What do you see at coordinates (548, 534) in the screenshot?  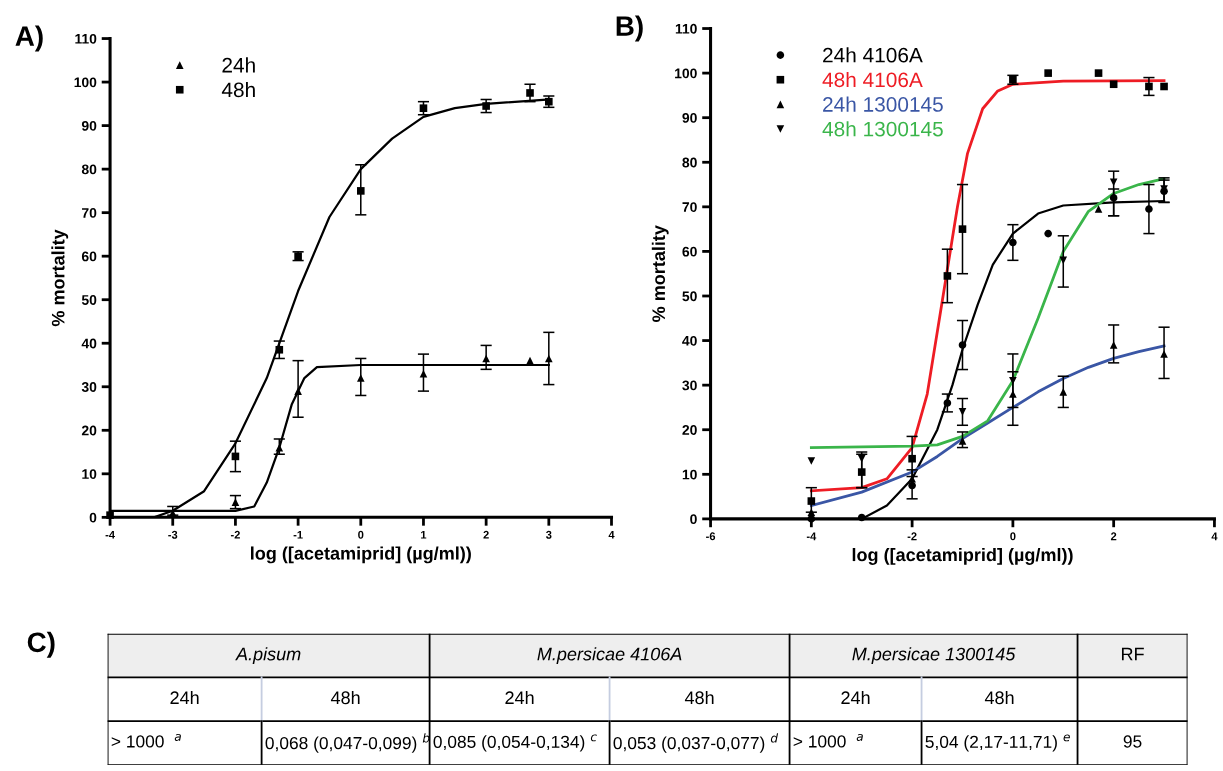 I see `x-tick-label: 3` at bounding box center [548, 534].